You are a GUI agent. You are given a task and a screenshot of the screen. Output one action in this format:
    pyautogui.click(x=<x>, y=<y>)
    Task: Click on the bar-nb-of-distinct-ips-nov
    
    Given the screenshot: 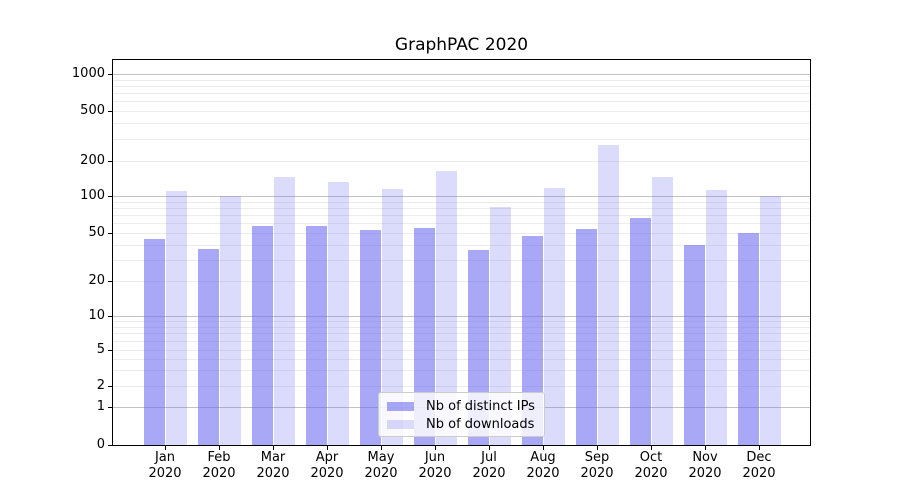 What is the action you would take?
    pyautogui.click(x=694, y=344)
    